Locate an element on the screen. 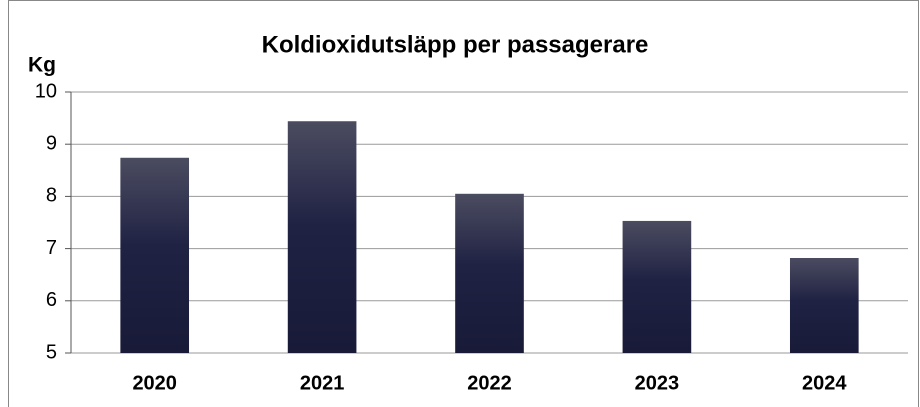 Image resolution: width=920 pixels, height=407 pixels. x-tick-label: 2024 is located at coordinates (824, 383).